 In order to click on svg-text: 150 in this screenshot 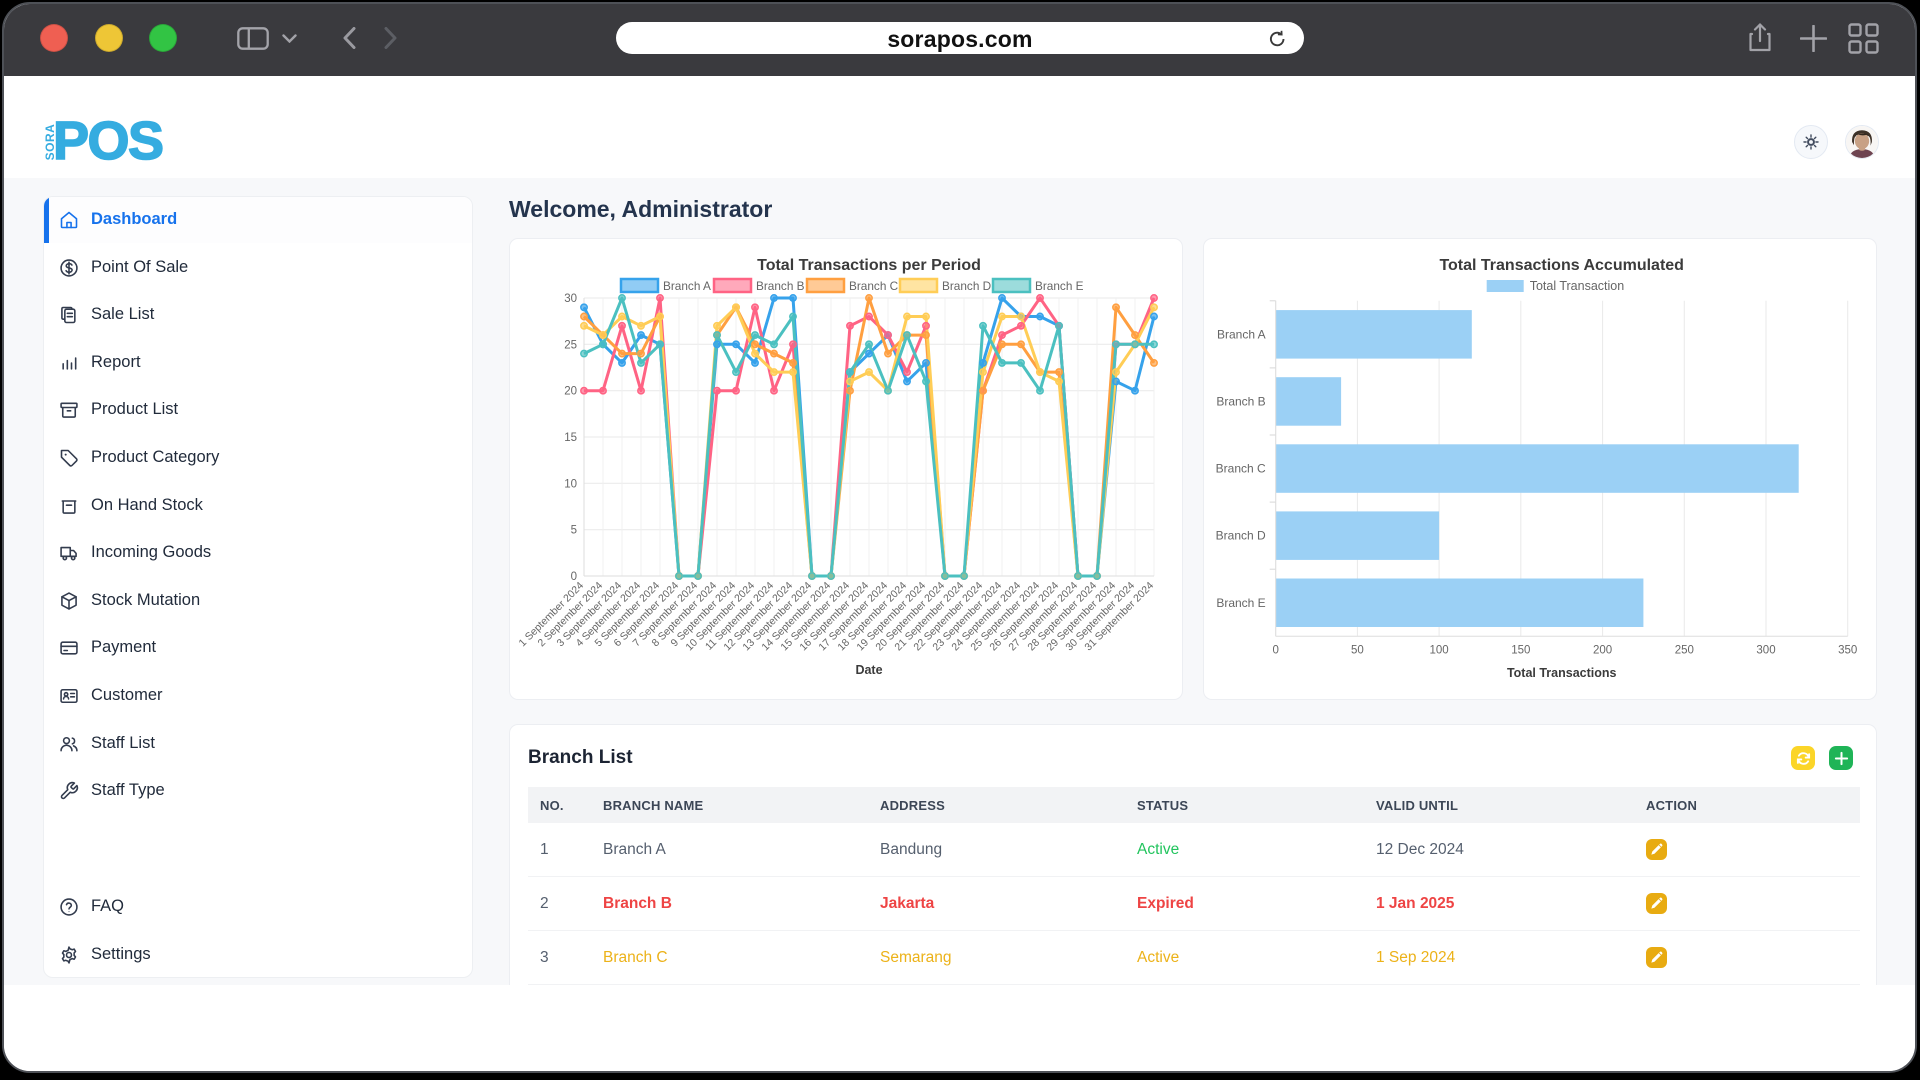, I will do `click(1520, 650)`.